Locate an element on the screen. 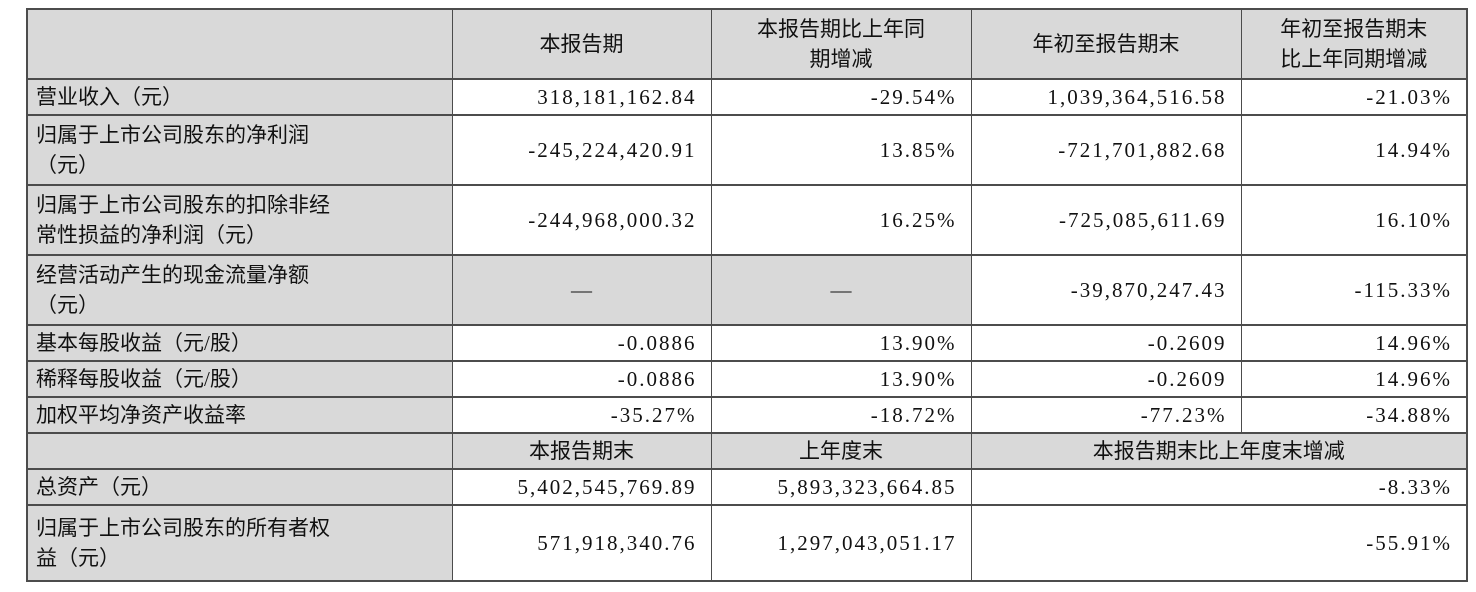 The width and height of the screenshot is (1476, 592). cell-change: -8.33% is located at coordinates (1219, 487).